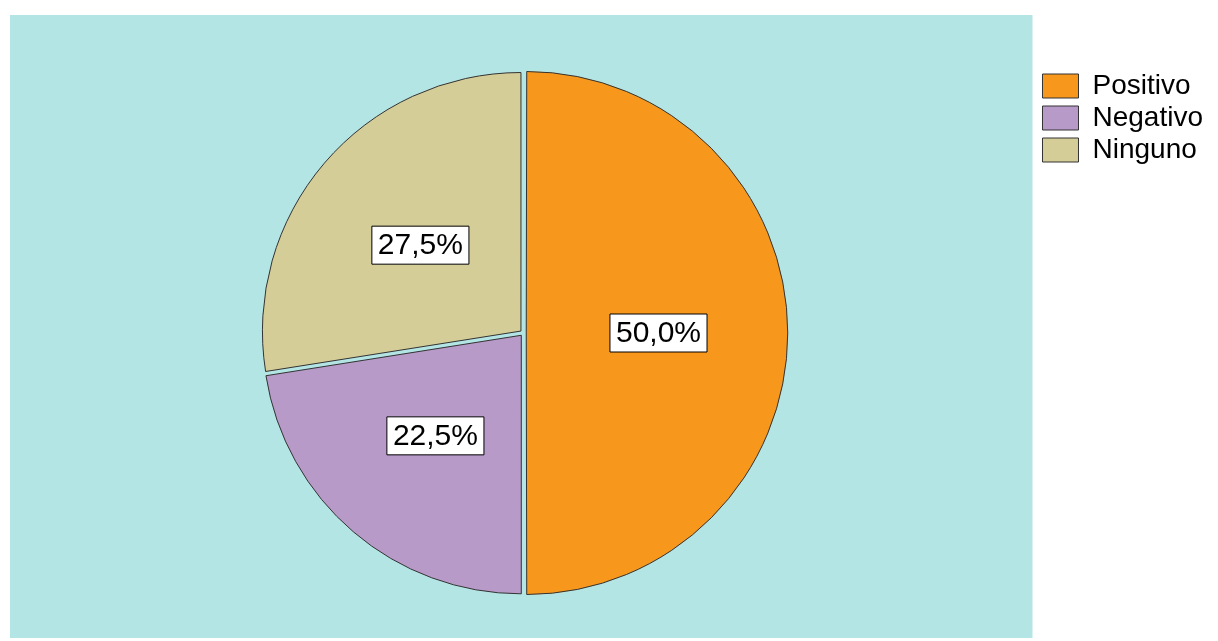  Describe the element at coordinates (420, 244) in the screenshot. I see `data-label: 27,5%` at that location.